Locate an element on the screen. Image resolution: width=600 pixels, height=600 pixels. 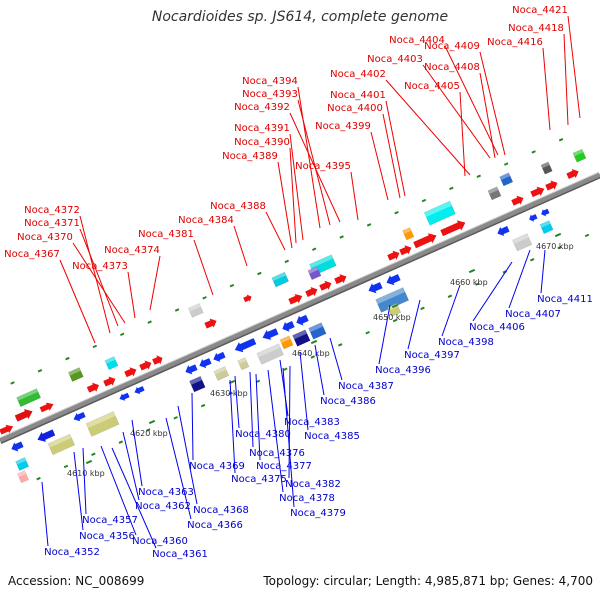
bottom-gene-label: Noca_4380 is located at coordinates (263, 434).